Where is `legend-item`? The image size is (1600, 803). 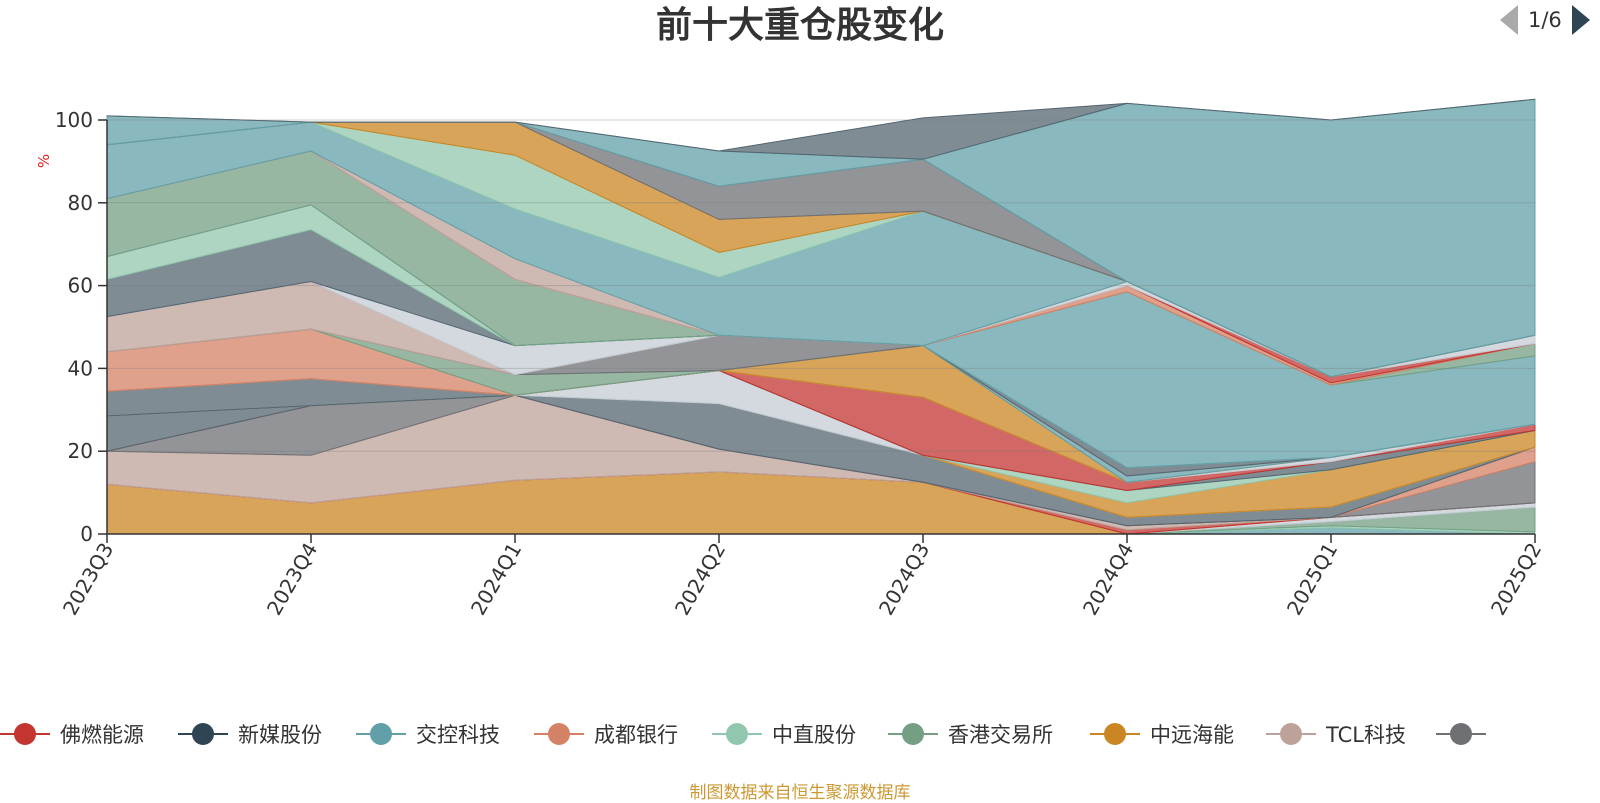 legend-item is located at coordinates (1461, 734).